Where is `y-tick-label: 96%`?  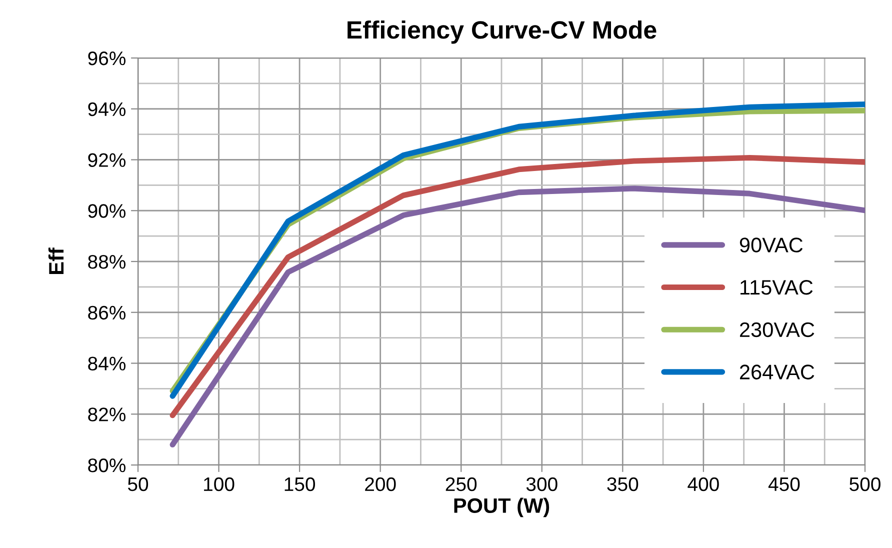
y-tick-label: 96% is located at coordinates (107, 58).